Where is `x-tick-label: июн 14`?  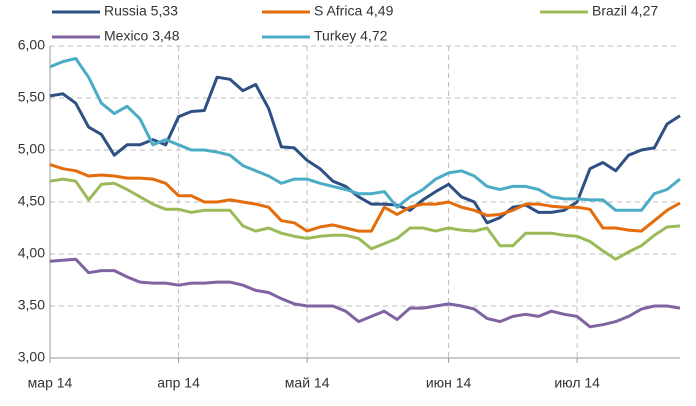 x-tick-label: июн 14 is located at coordinates (449, 383).